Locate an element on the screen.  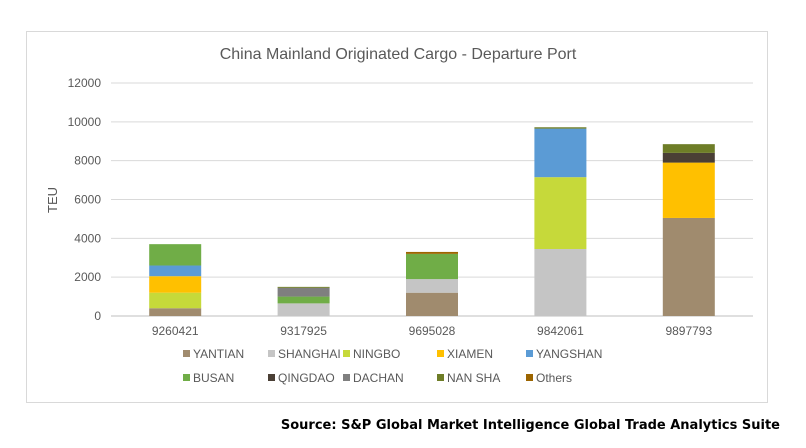
y-axis-label: TEU is located at coordinates (52, 200).